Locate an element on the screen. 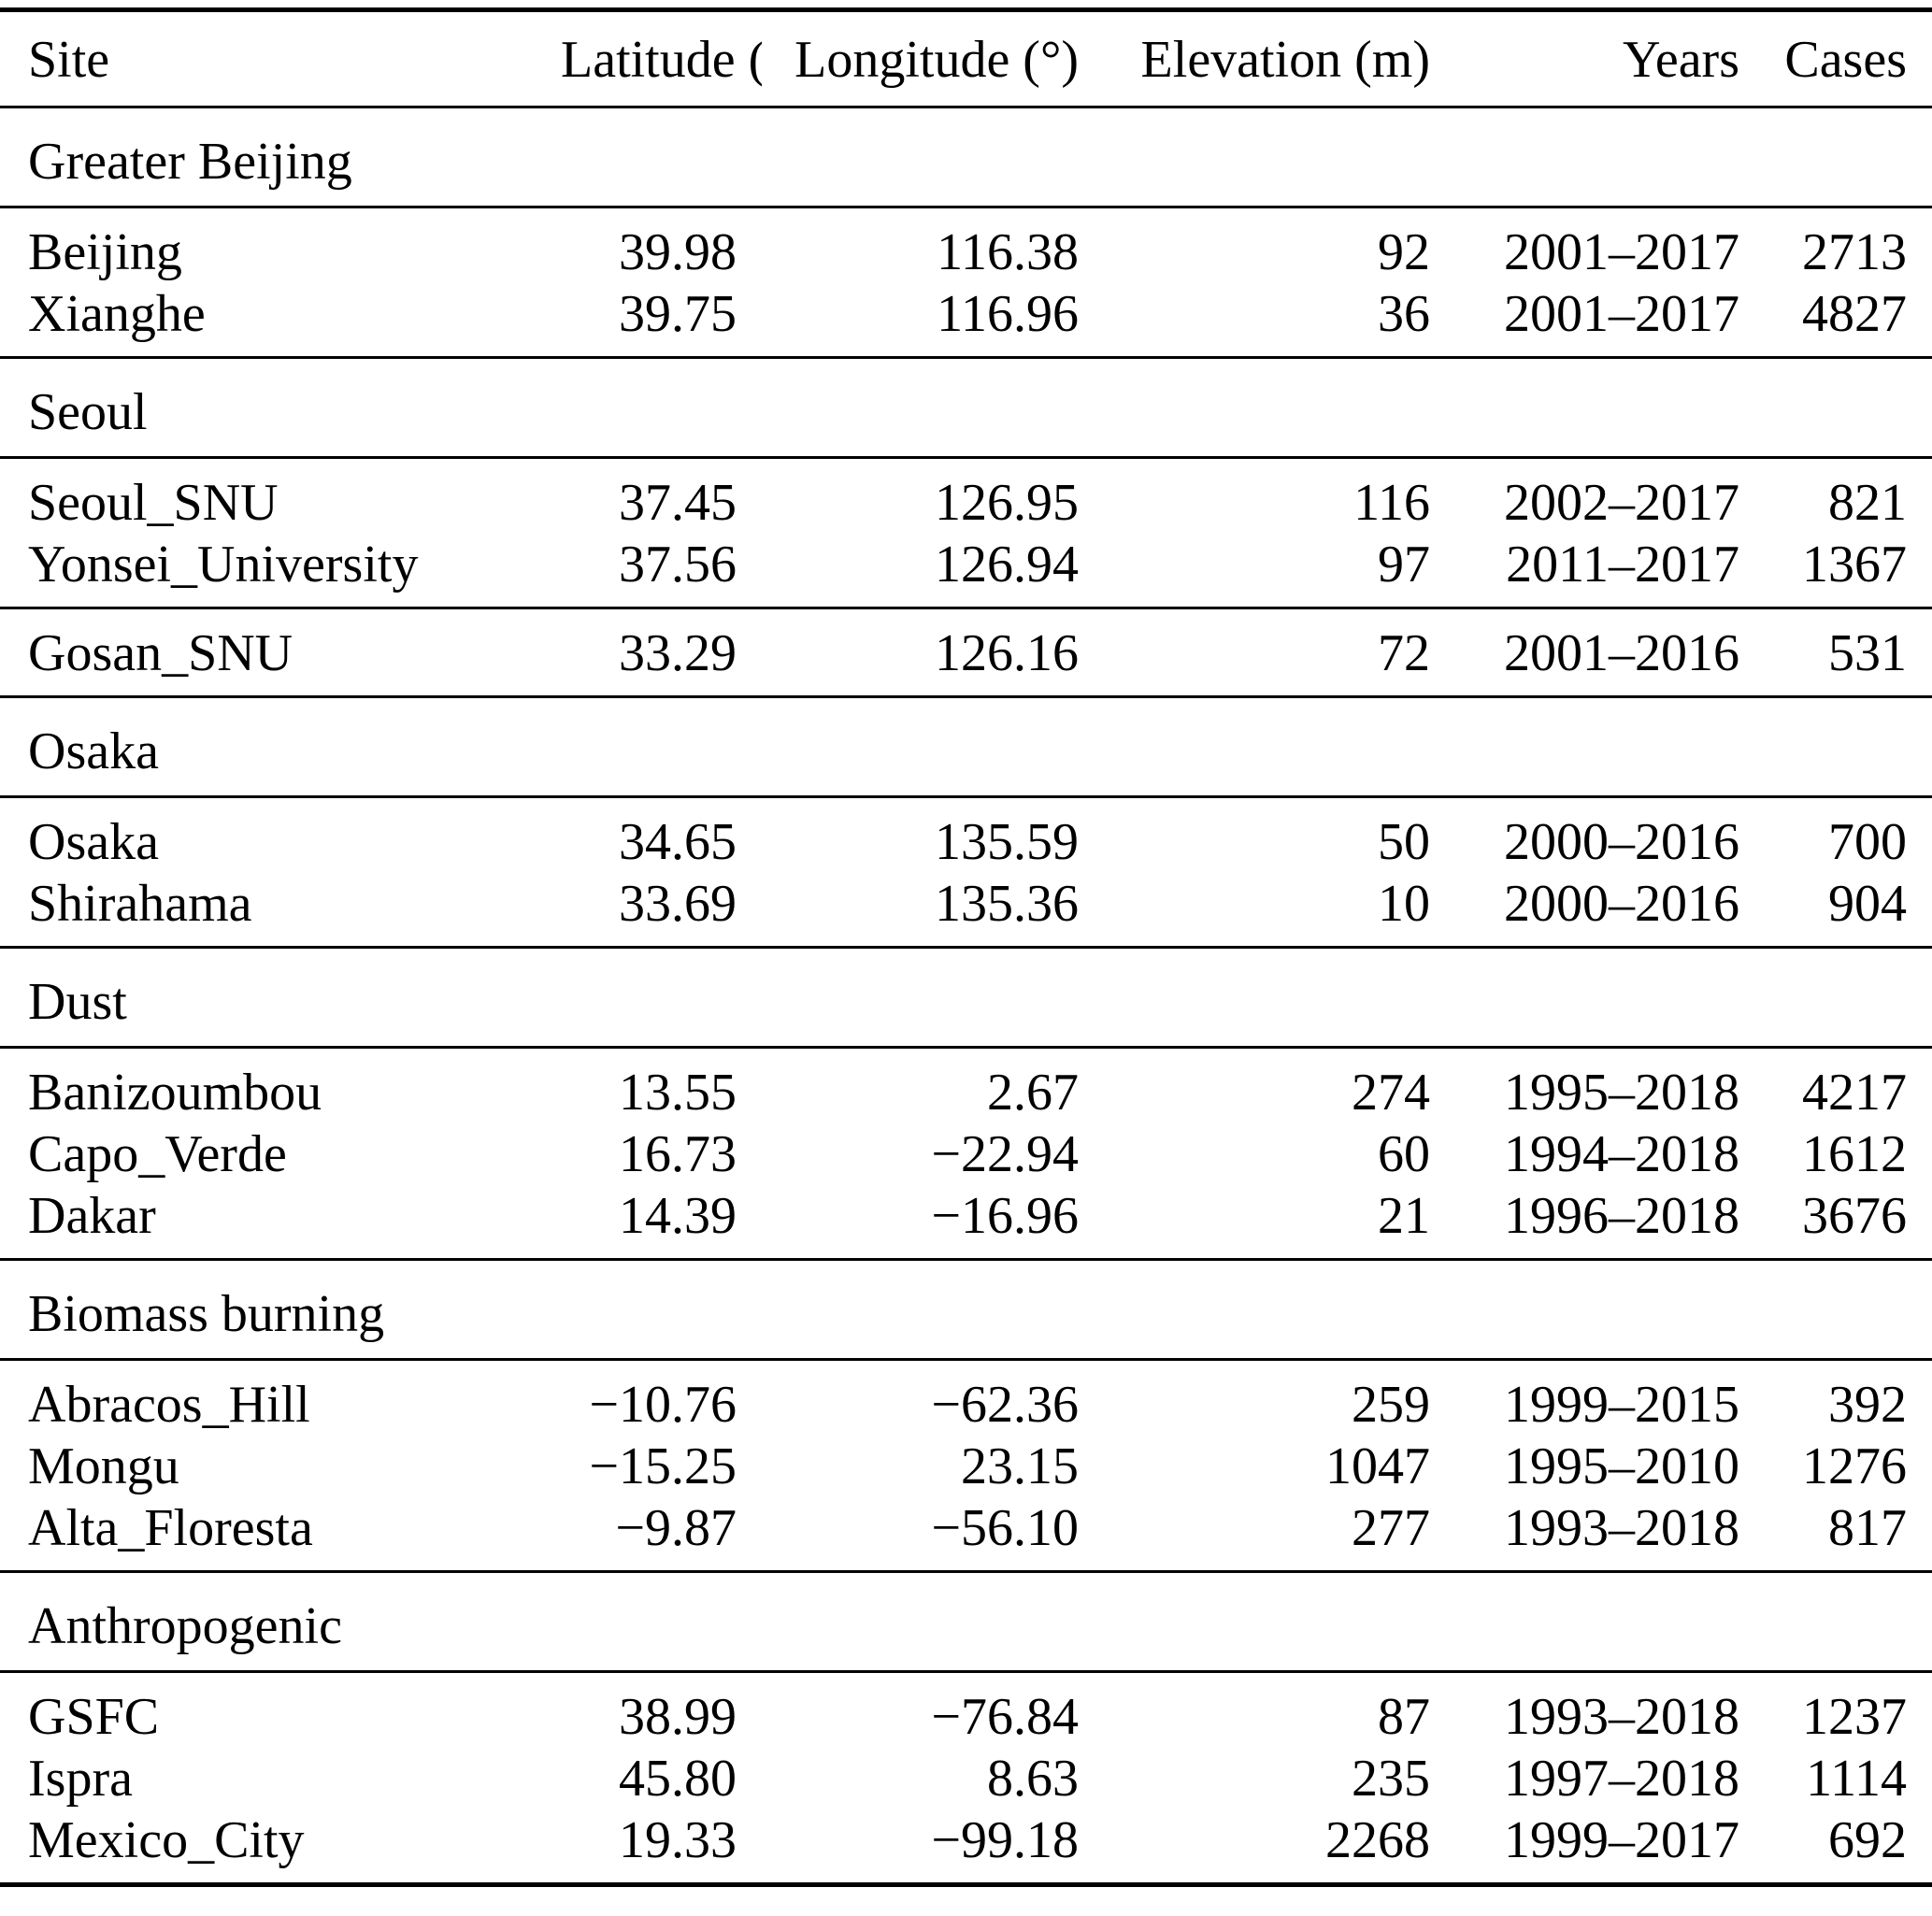 This screenshot has width=1932, height=1916. cell-site: Abracos_Hill is located at coordinates (169, 1405).